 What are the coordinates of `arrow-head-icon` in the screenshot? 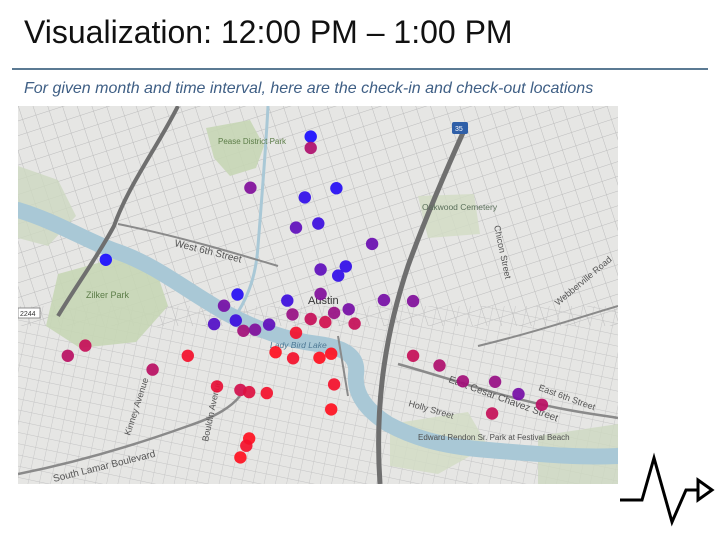 It's located at (705, 490).